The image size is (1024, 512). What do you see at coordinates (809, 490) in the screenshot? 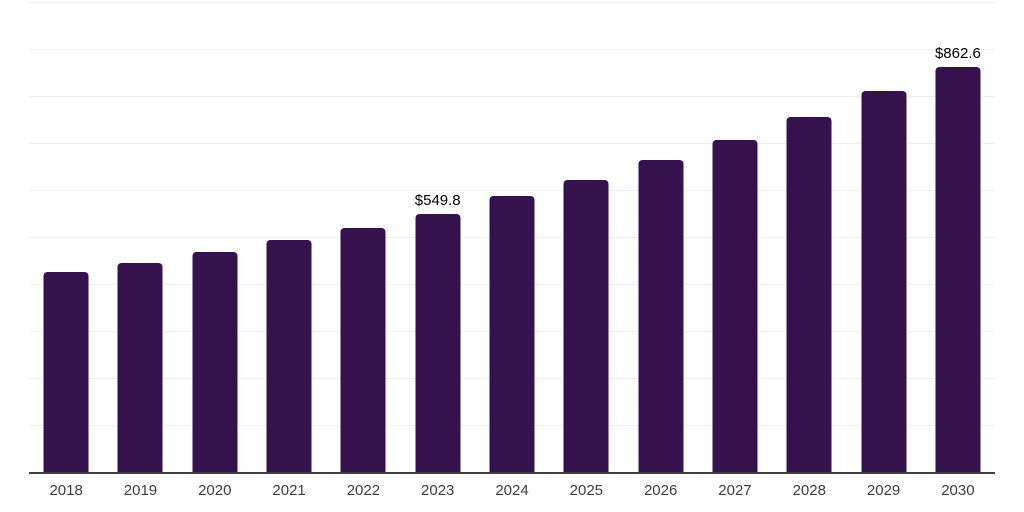
I see `x-tick-2028: 2028` at bounding box center [809, 490].